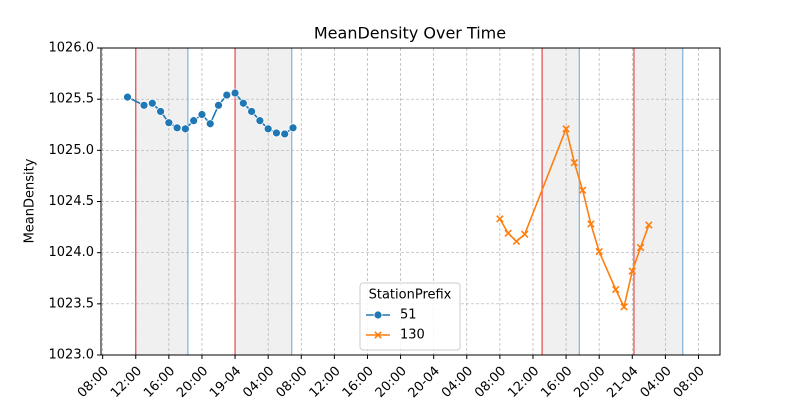  Describe the element at coordinates (72, 303) in the screenshot. I see `y-tick-label: 1023.5` at that location.